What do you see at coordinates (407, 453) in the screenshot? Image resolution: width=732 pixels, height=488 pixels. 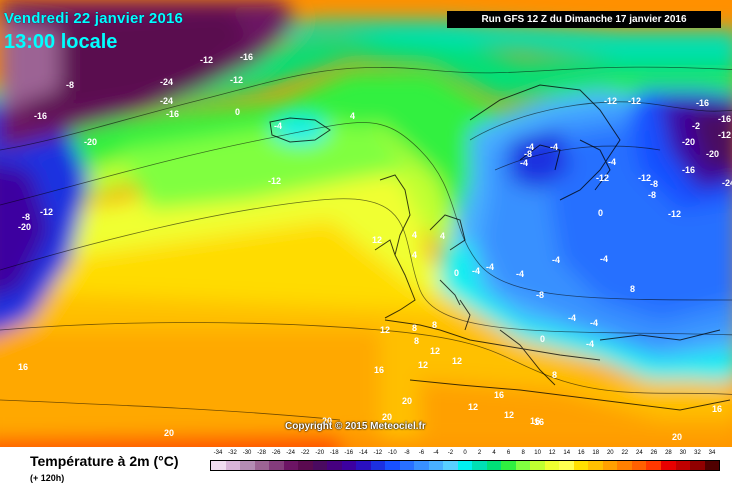 I see `scale-tick-label: -8` at bounding box center [407, 453].